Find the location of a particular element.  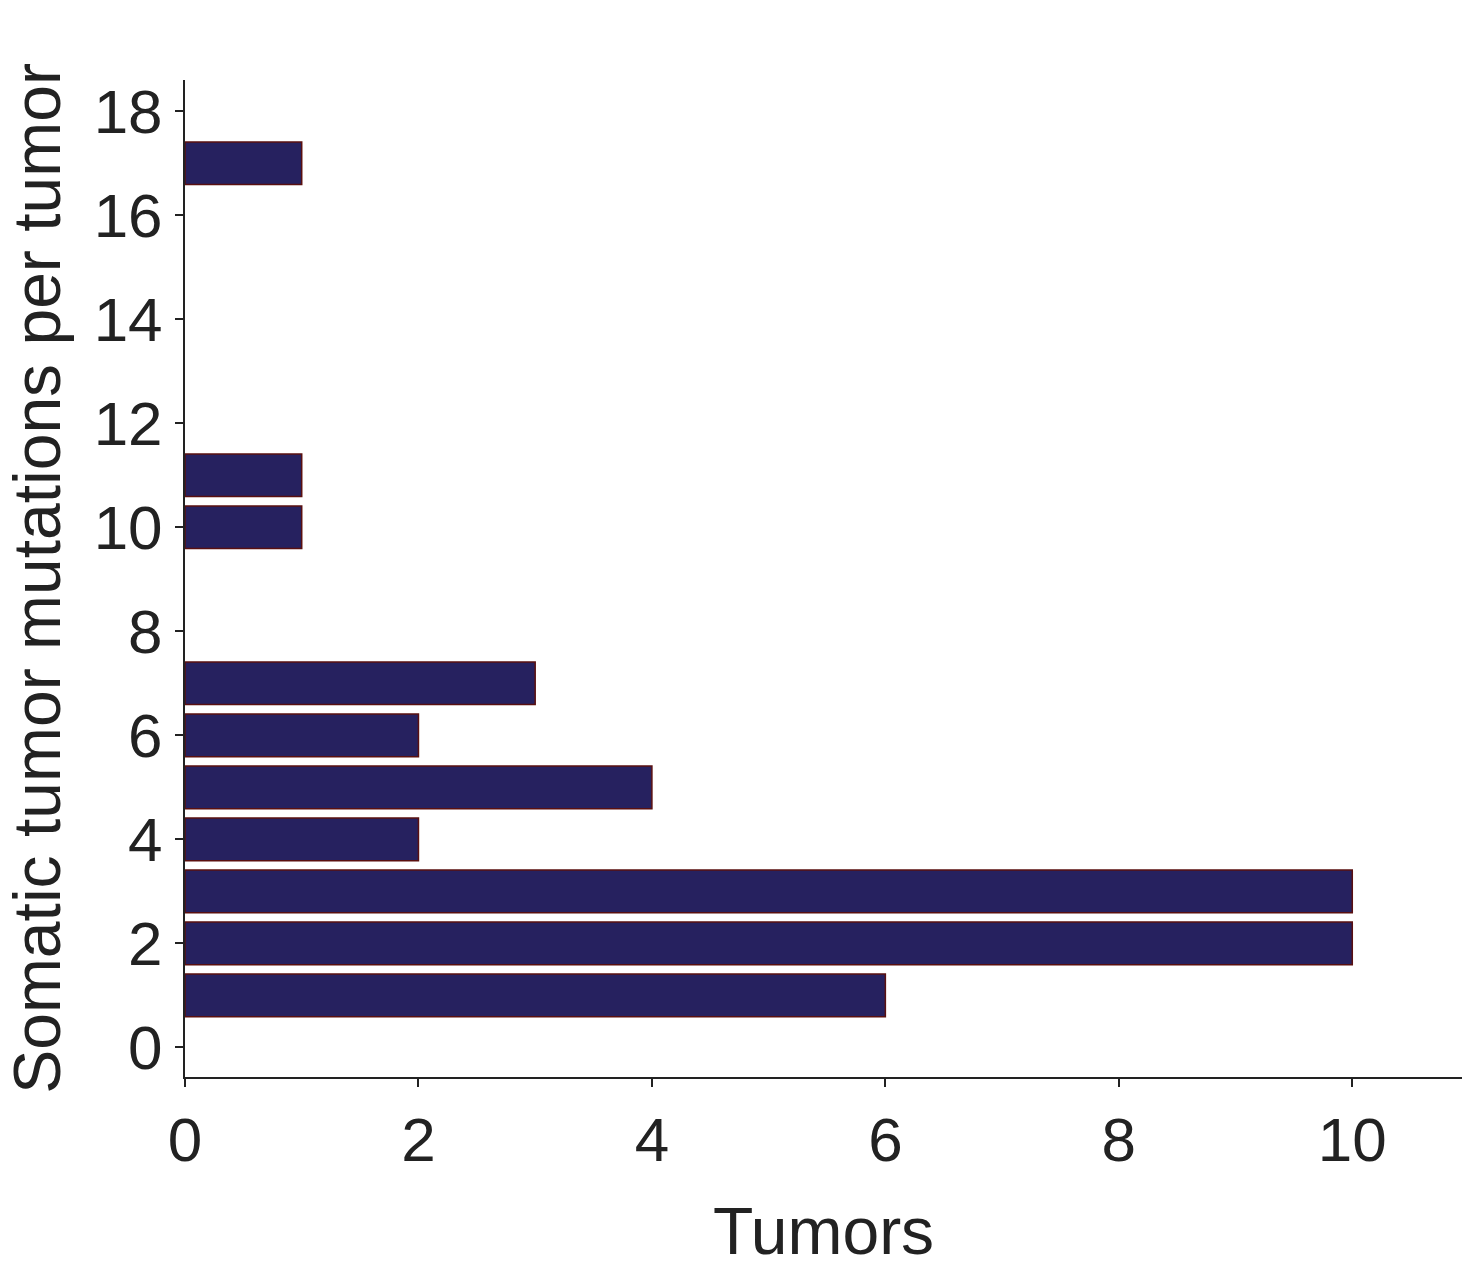

y-tick-label: 10 is located at coordinates (128, 527).